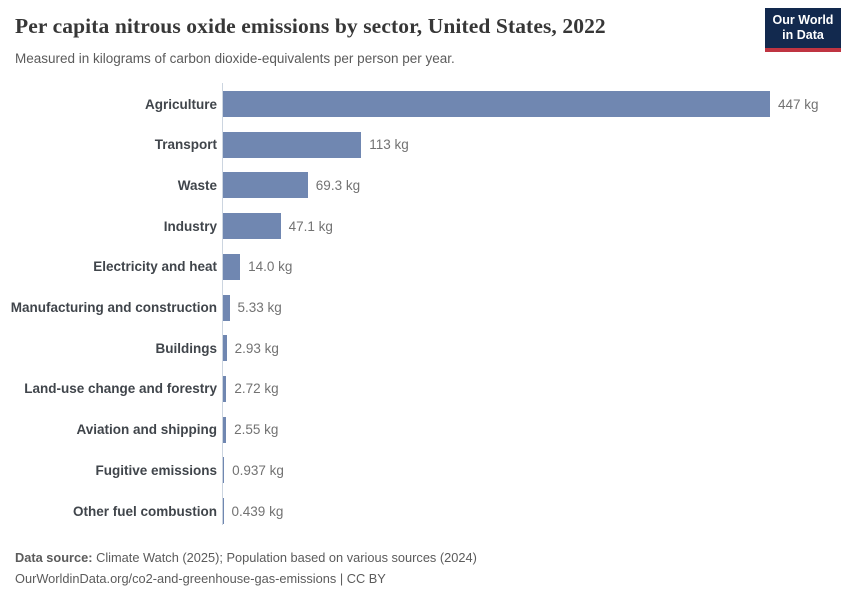 The image size is (850, 600). I want to click on category-label: Other fuel combustion, so click(144, 511).